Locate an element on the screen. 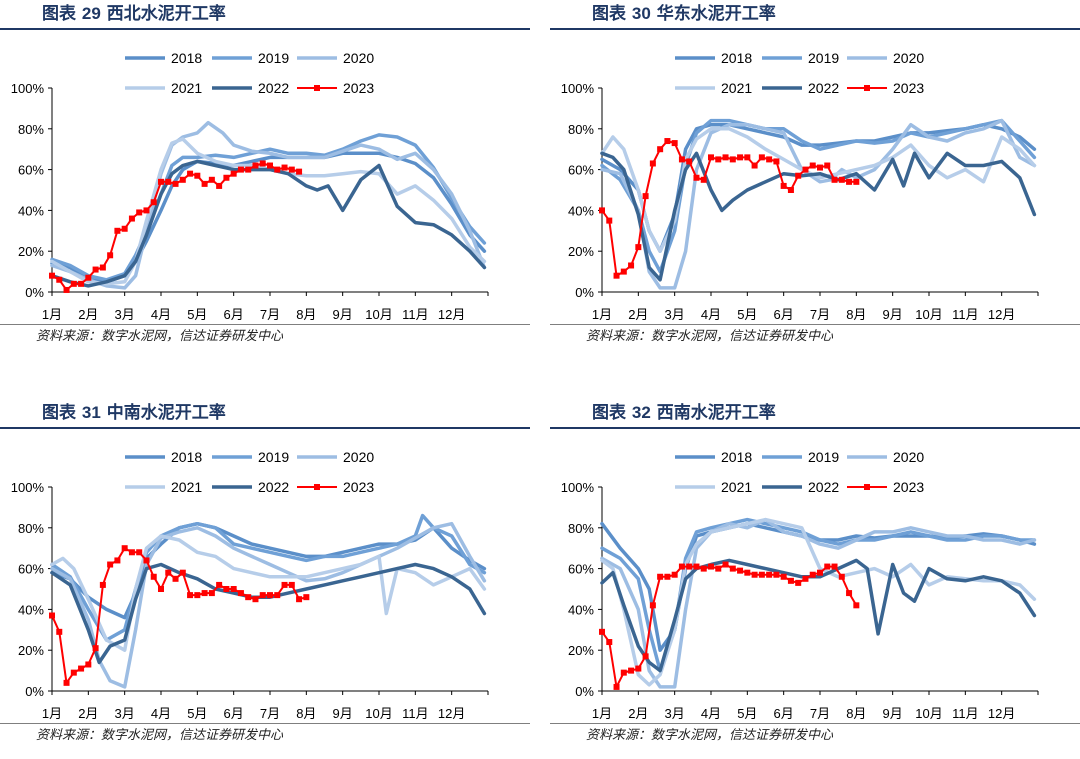 This screenshot has width=1080, height=759. title-text: 中南水泥开工率 is located at coordinates (163, 413).